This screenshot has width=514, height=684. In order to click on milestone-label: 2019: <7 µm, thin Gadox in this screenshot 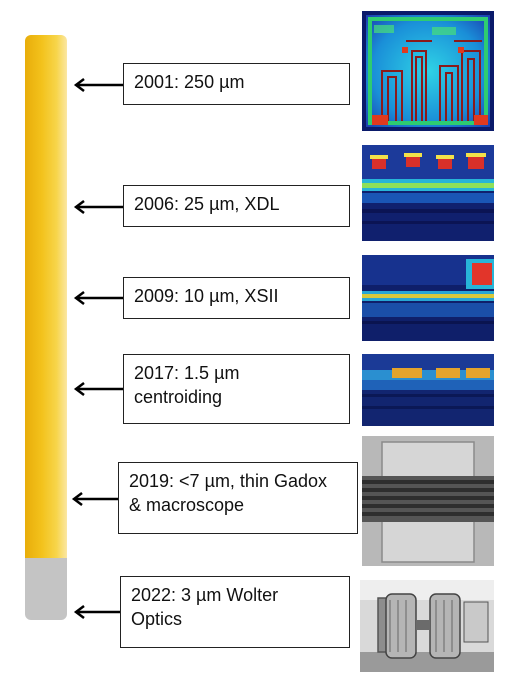, I will do `click(228, 481)`.